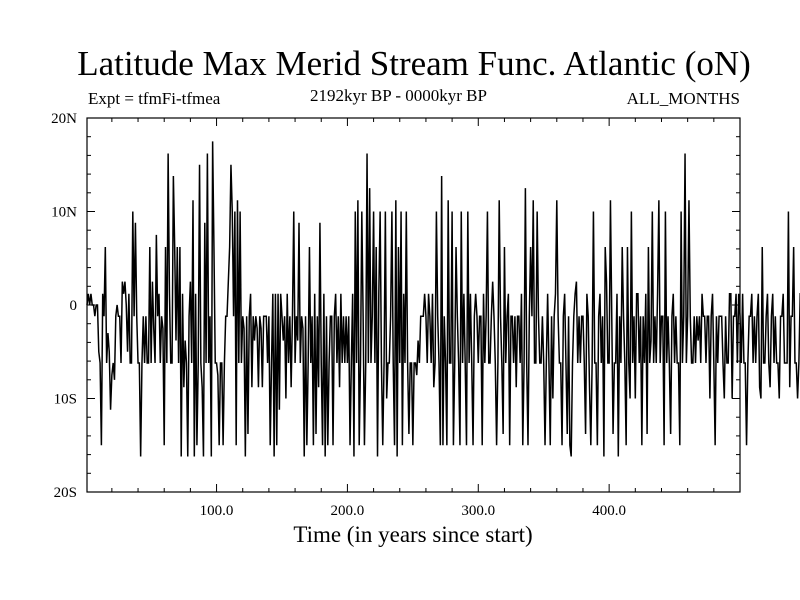 The width and height of the screenshot is (800, 600). What do you see at coordinates (683, 98) in the screenshot?
I see `months-label: ALL_MONTHS` at bounding box center [683, 98].